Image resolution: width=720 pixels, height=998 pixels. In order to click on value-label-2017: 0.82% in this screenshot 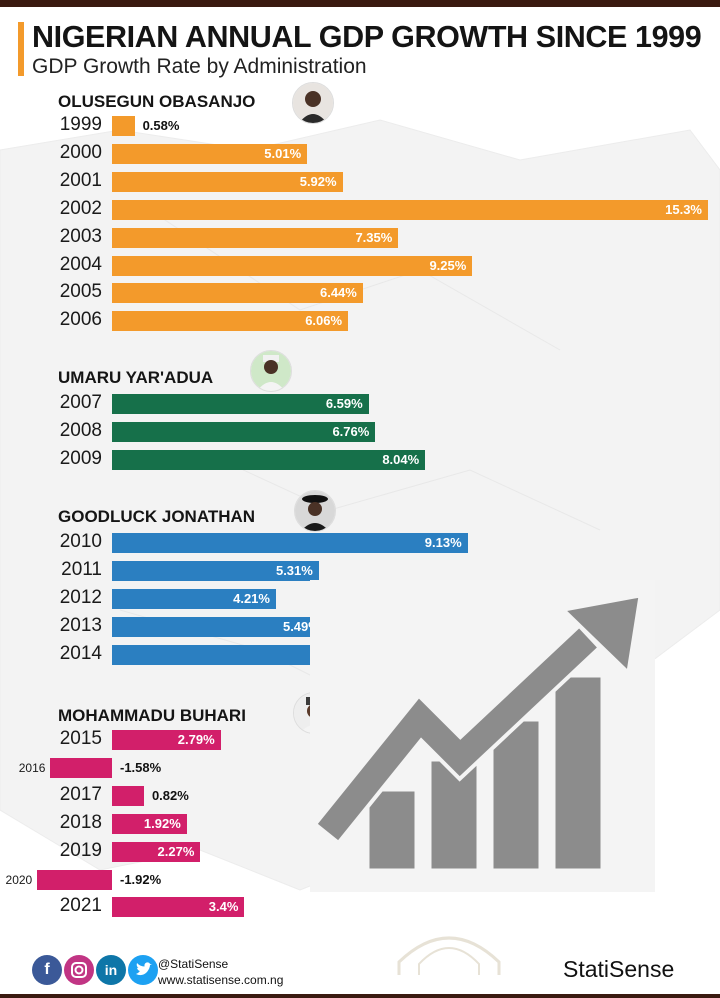, I will do `click(170, 795)`.